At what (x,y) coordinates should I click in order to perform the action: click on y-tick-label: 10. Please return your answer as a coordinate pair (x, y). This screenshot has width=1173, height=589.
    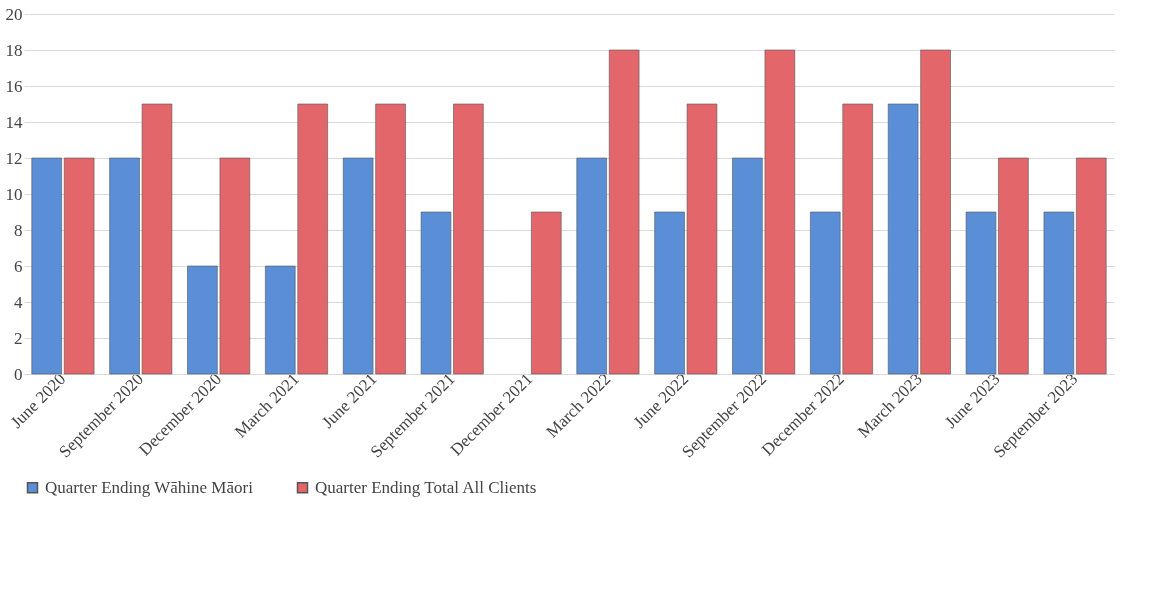
    Looking at the image, I should click on (14, 194).